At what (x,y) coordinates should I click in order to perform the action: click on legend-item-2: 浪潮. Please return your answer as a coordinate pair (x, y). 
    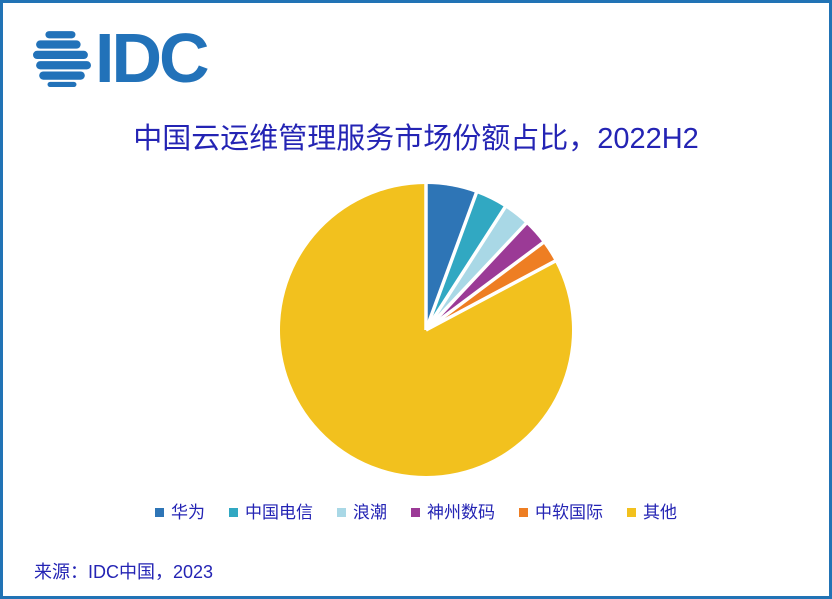
    Looking at the image, I should click on (362, 512).